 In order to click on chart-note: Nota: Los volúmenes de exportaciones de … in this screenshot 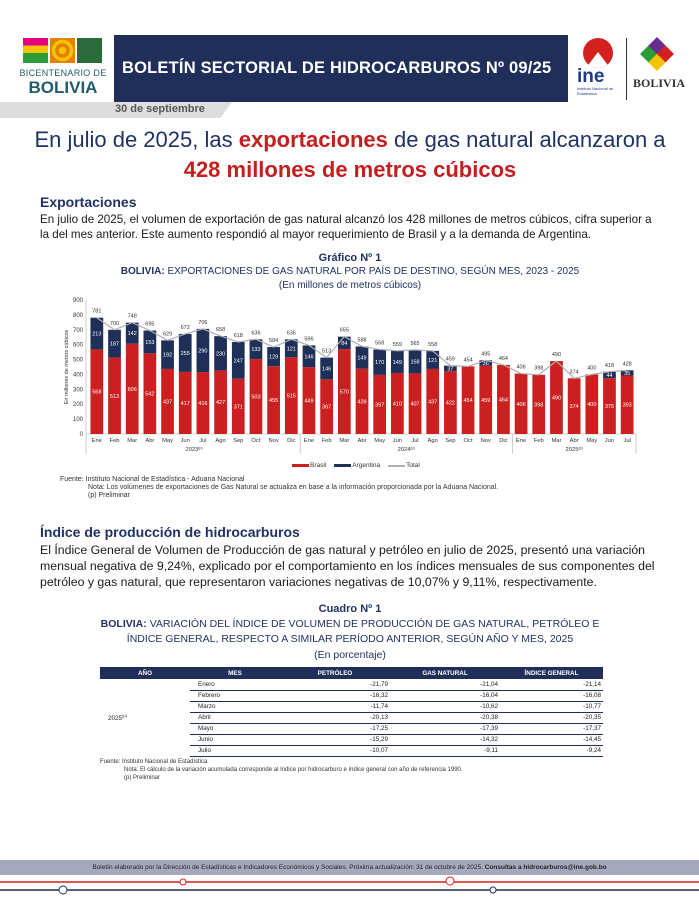, I will do `click(293, 487)`.